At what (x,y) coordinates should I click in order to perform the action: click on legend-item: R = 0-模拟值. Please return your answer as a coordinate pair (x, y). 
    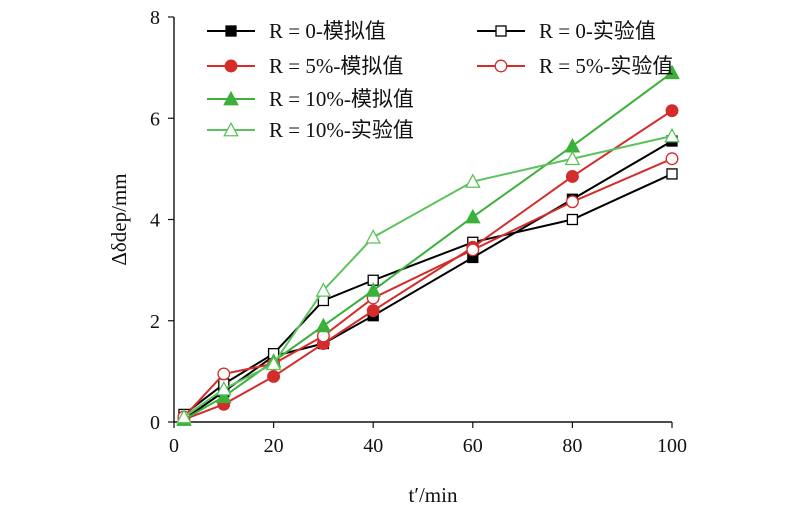
    Looking at the image, I should click on (296, 31).